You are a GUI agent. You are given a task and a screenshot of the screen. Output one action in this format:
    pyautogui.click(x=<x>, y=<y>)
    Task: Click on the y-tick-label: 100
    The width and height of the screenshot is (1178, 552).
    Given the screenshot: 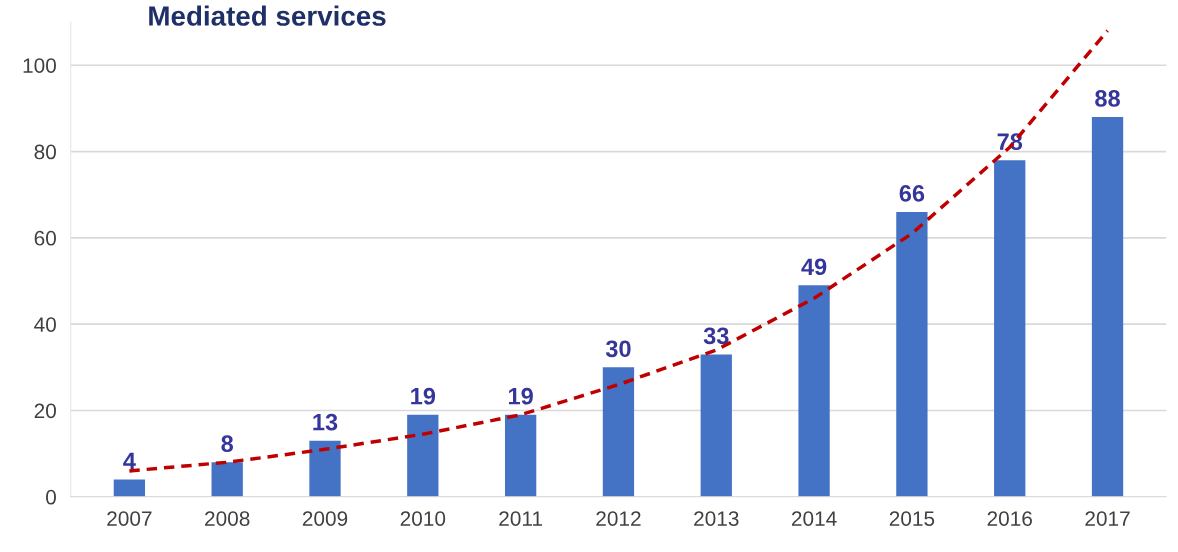 What is the action you would take?
    pyautogui.click(x=39, y=65)
    